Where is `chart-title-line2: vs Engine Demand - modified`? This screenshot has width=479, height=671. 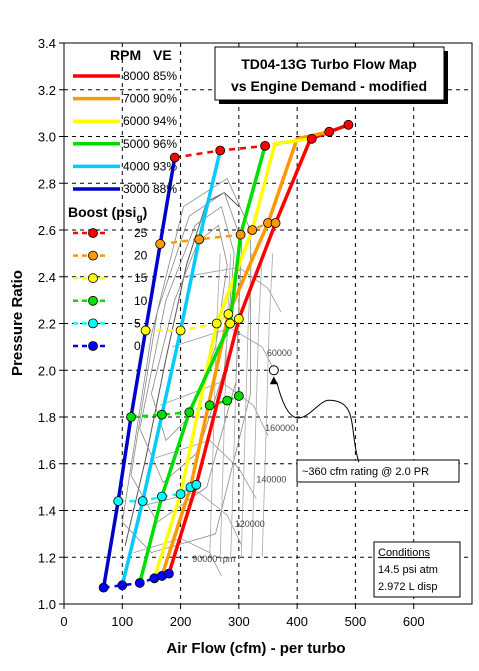
chart-title-line2: vs Engine Demand - modified is located at coordinates (329, 86).